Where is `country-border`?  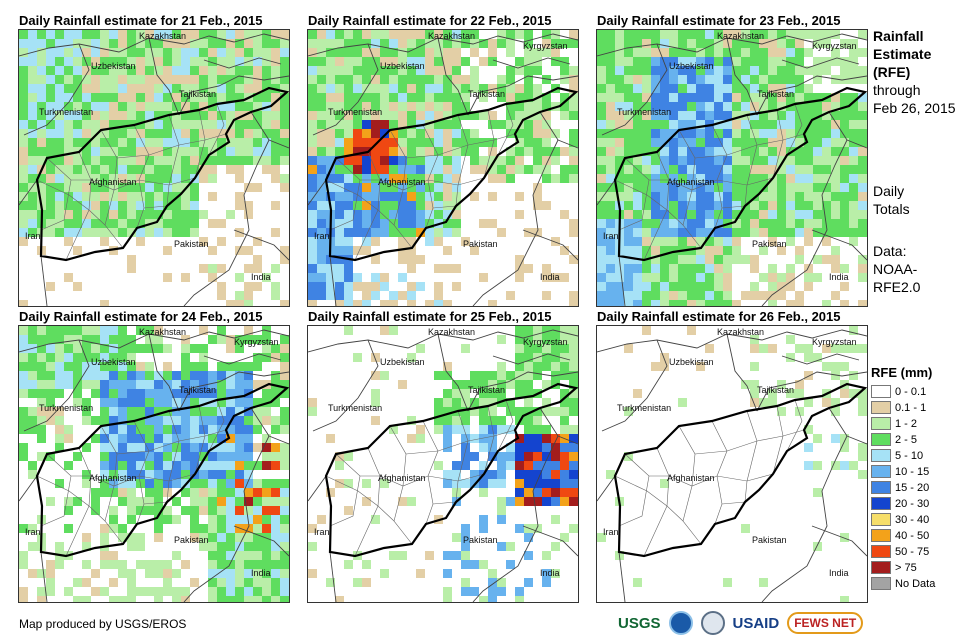
country-border is located at coordinates (164, 76).